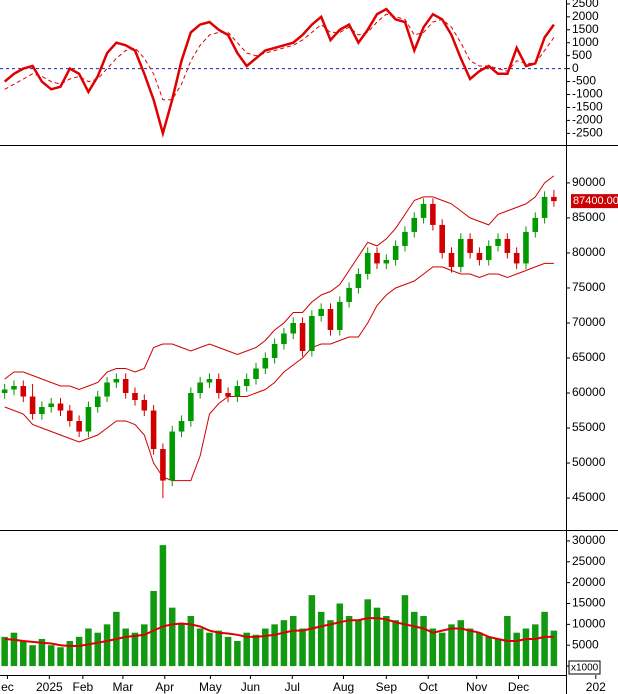 This screenshot has height=694, width=618. I want to click on y-tick-label: 85000, so click(589, 217).